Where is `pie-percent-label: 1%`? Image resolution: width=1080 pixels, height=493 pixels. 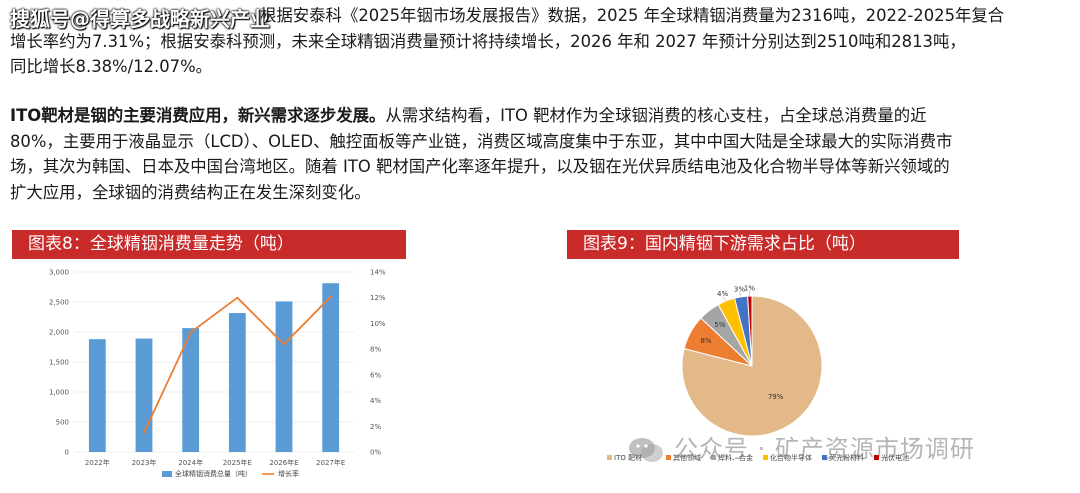 pie-percent-label: 1% is located at coordinates (749, 289).